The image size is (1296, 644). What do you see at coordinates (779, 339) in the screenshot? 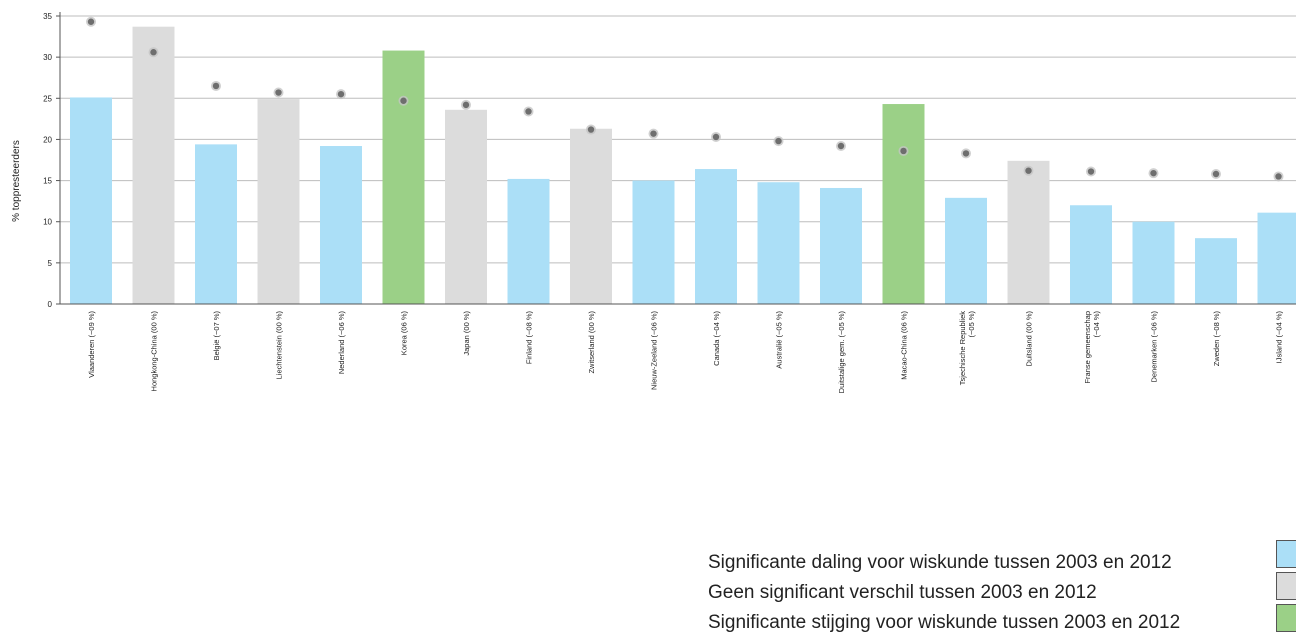
I see `x-tick-label: Australië (−05 %)` at bounding box center [779, 339].